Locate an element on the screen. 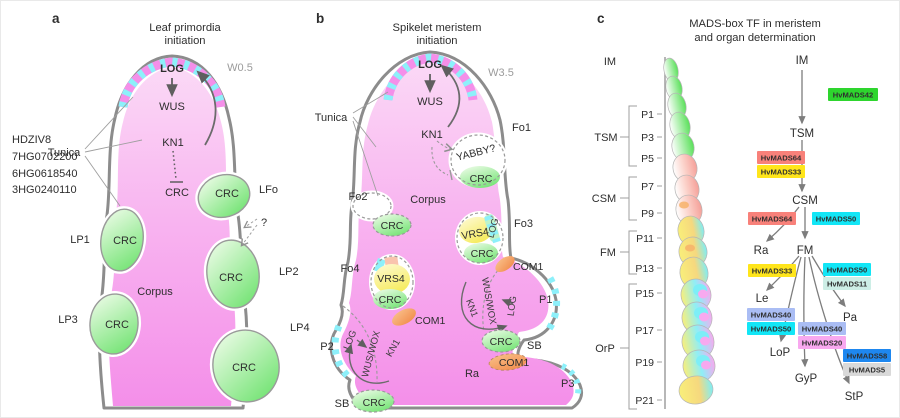 The width and height of the screenshot is (900, 418). crc-blob-sb-right is located at coordinates (501, 341).